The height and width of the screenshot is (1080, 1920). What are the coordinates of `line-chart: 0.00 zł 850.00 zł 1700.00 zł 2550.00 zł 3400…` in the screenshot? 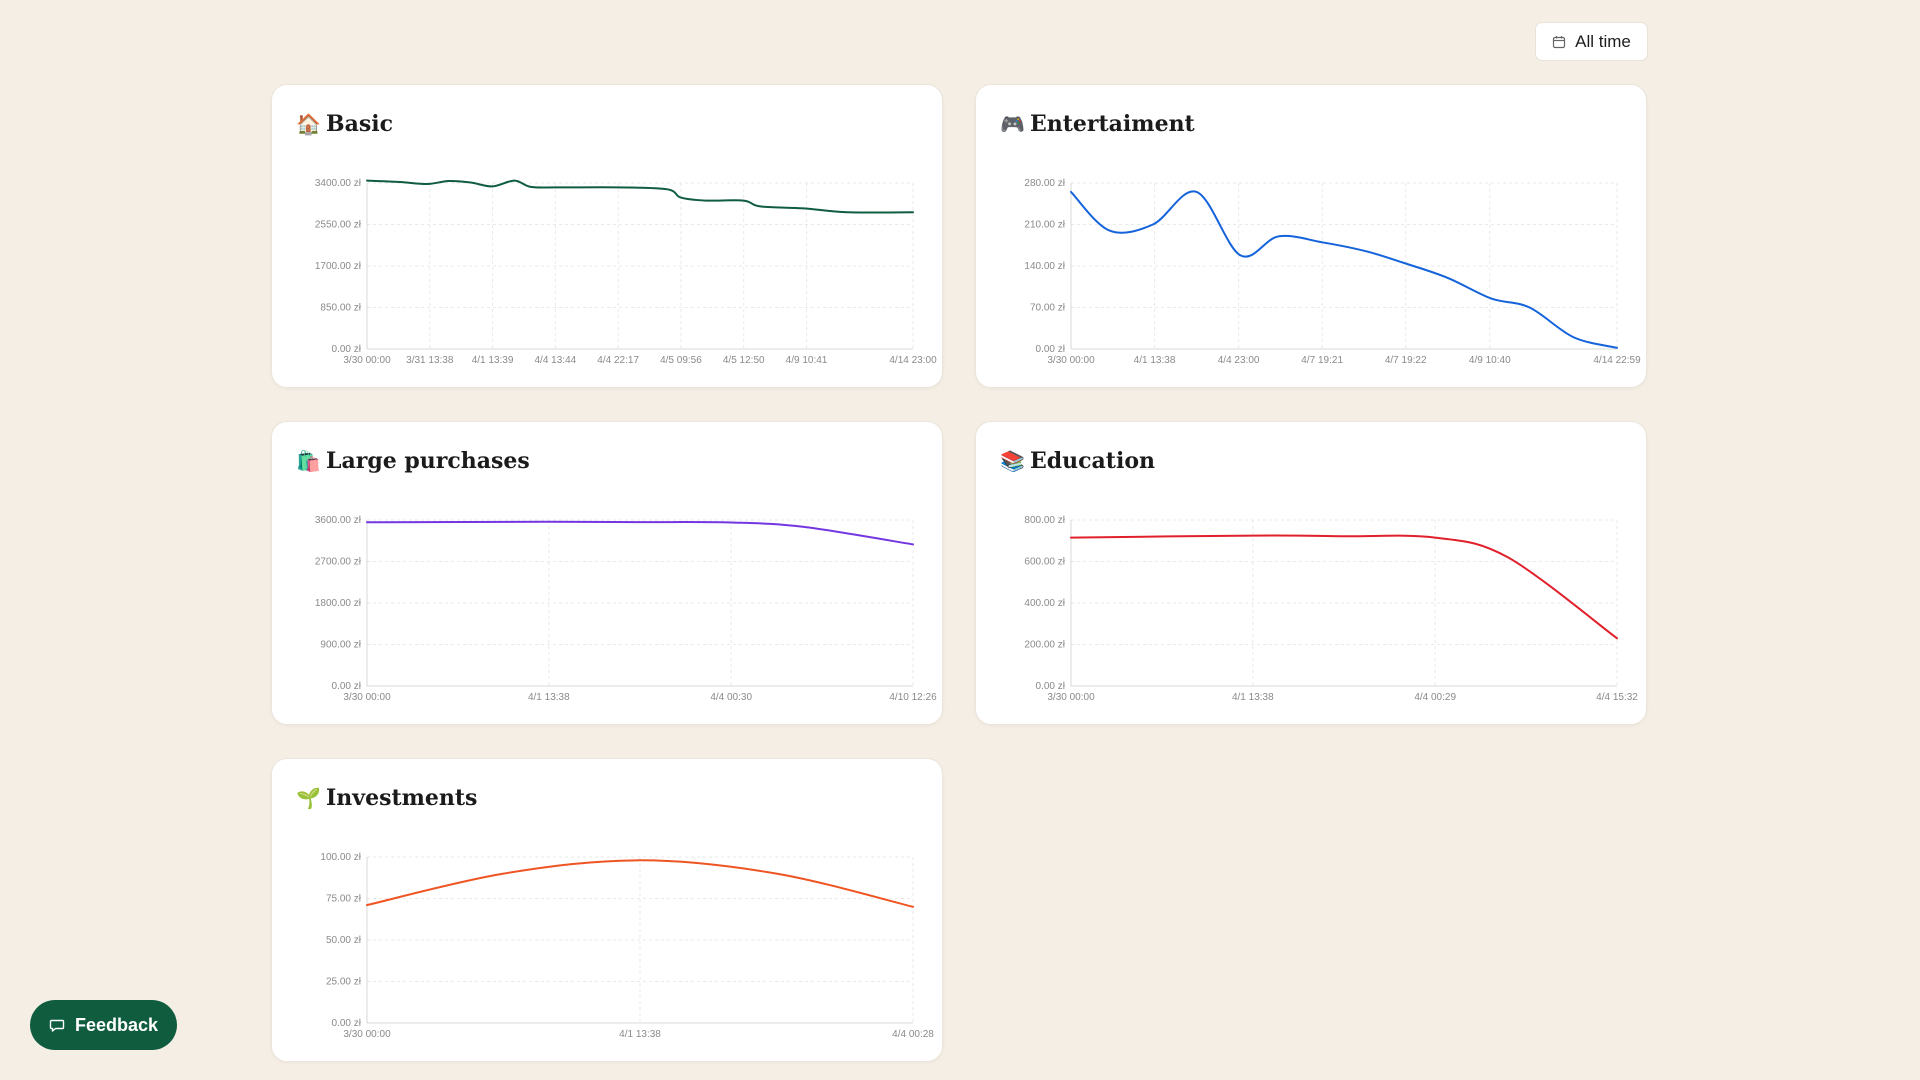 It's located at (626, 272).